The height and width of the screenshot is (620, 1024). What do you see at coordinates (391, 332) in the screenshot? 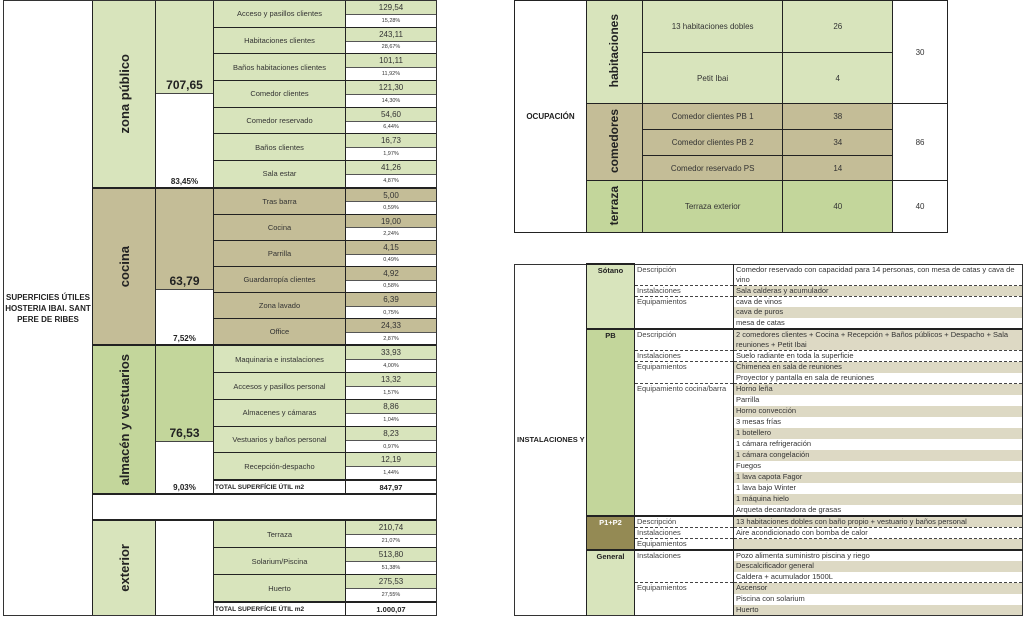
I see `item-values: 24,33 2,87%` at bounding box center [391, 332].